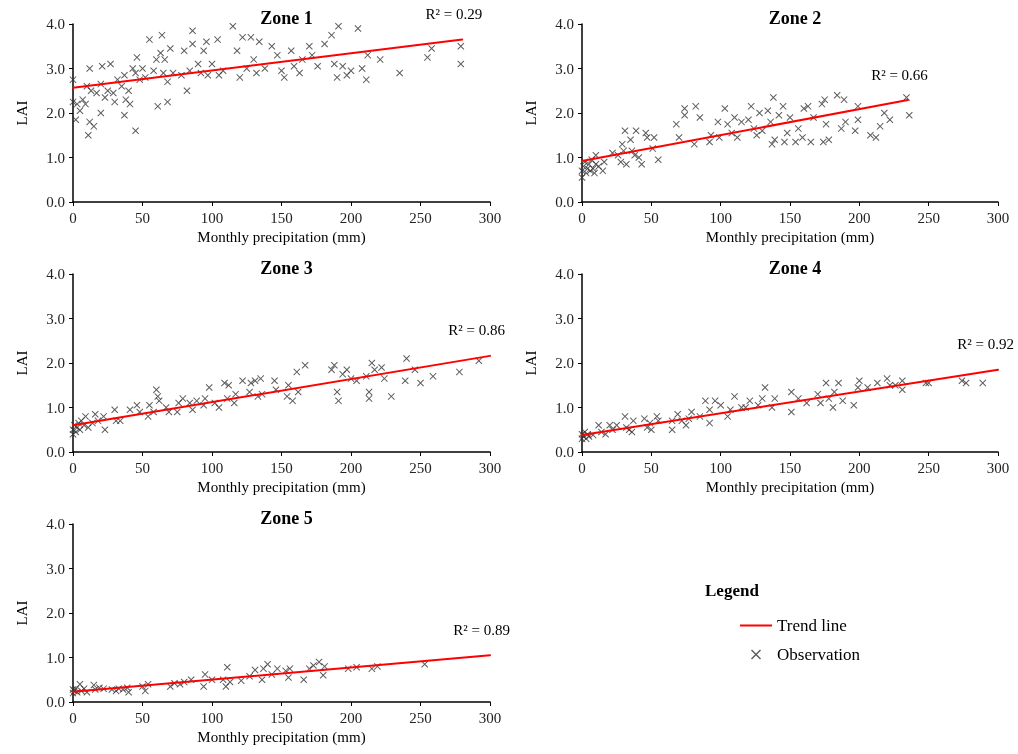 The width and height of the screenshot is (1018, 754). What do you see at coordinates (795, 268) in the screenshot?
I see `chart-title: Zone 4` at bounding box center [795, 268].